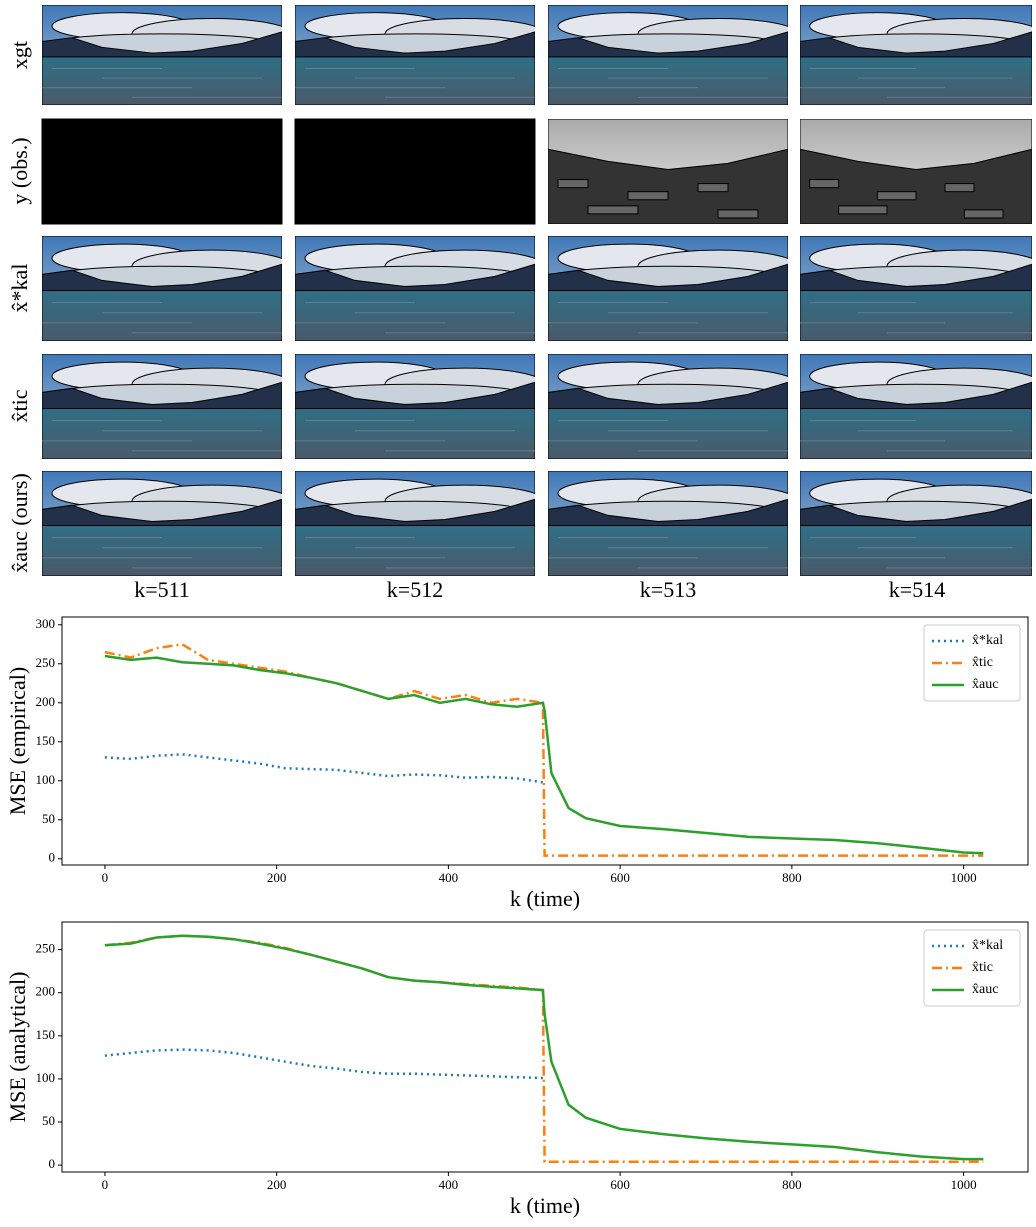 The height and width of the screenshot is (1227, 1036). I want to click on row-label: xgt, so click(19, 55).